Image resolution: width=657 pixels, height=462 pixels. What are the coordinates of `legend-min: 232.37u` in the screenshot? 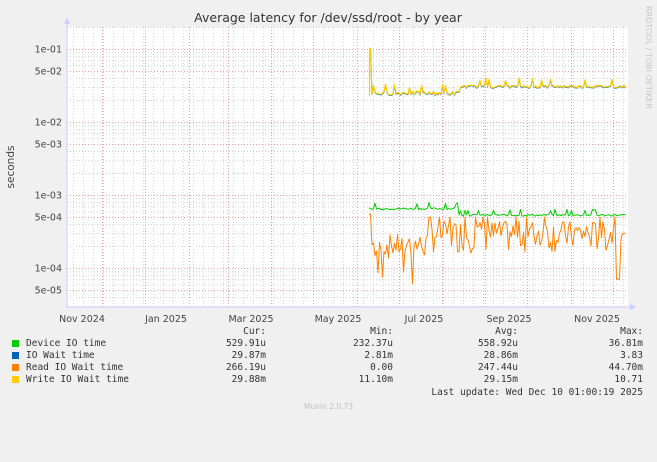 It's located at (372, 343).